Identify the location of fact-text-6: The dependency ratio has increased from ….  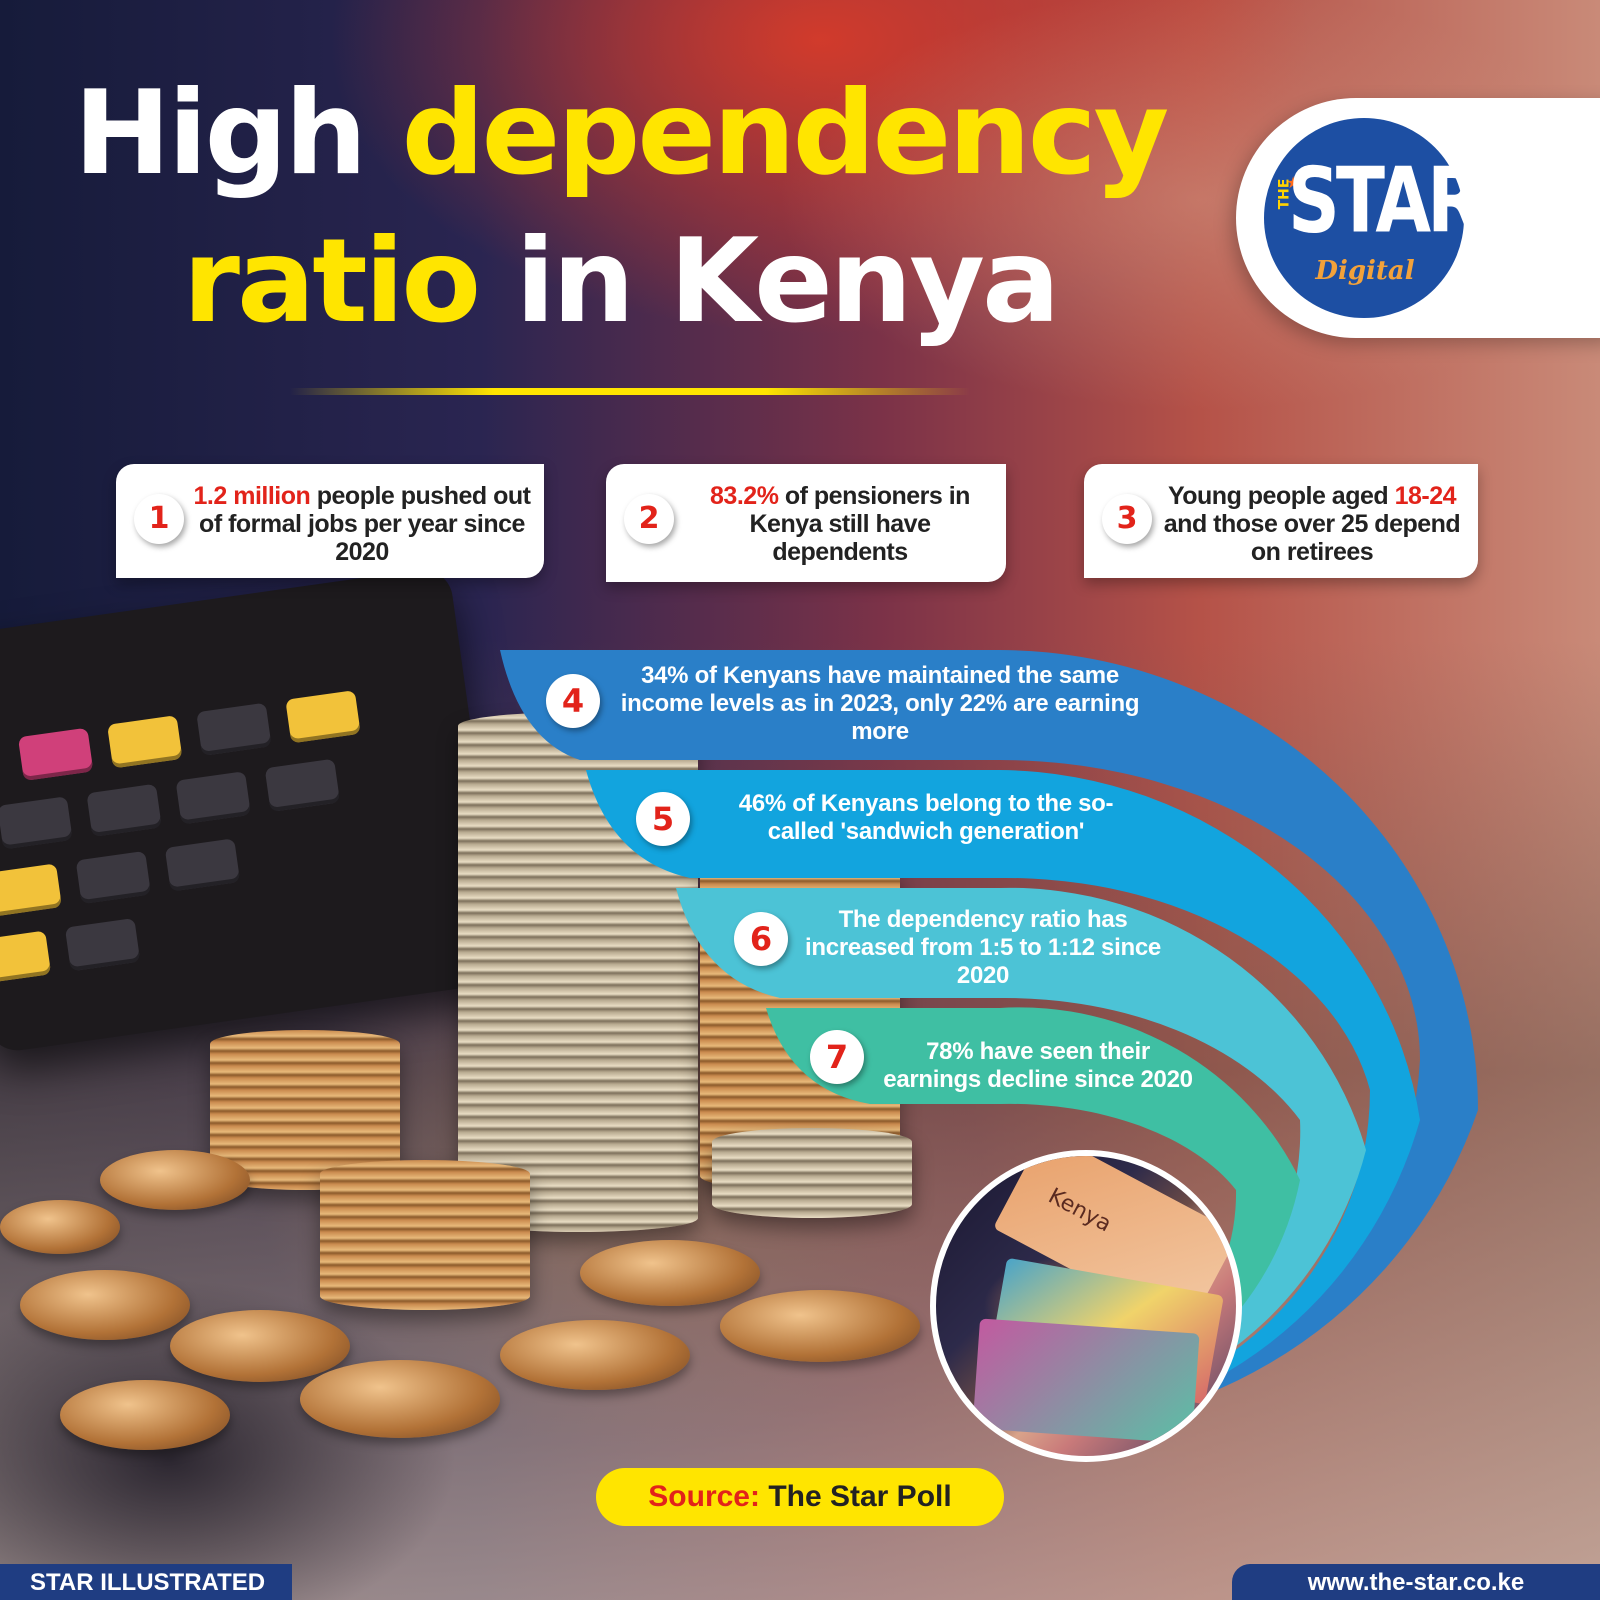
(983, 947).